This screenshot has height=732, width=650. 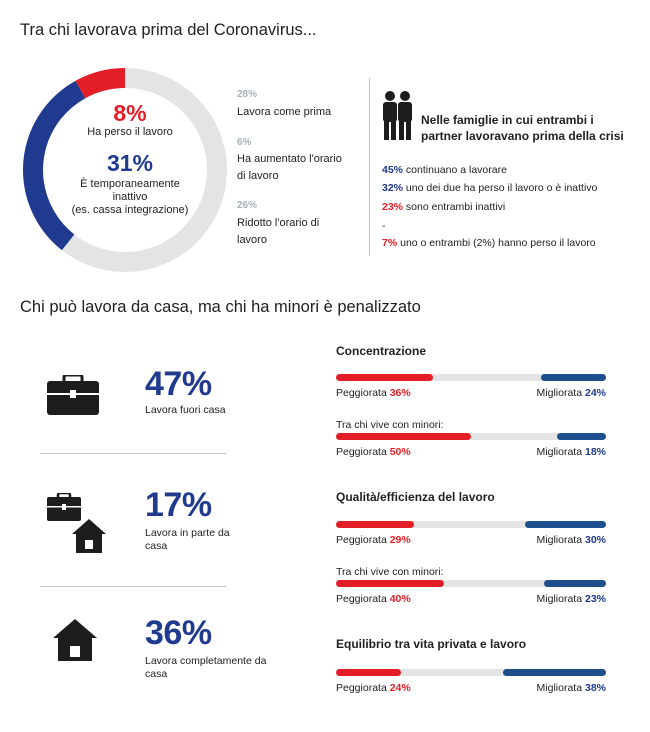 I want to click on donut-inactive-label-3: (es. cassa integrazione), so click(x=130, y=210).